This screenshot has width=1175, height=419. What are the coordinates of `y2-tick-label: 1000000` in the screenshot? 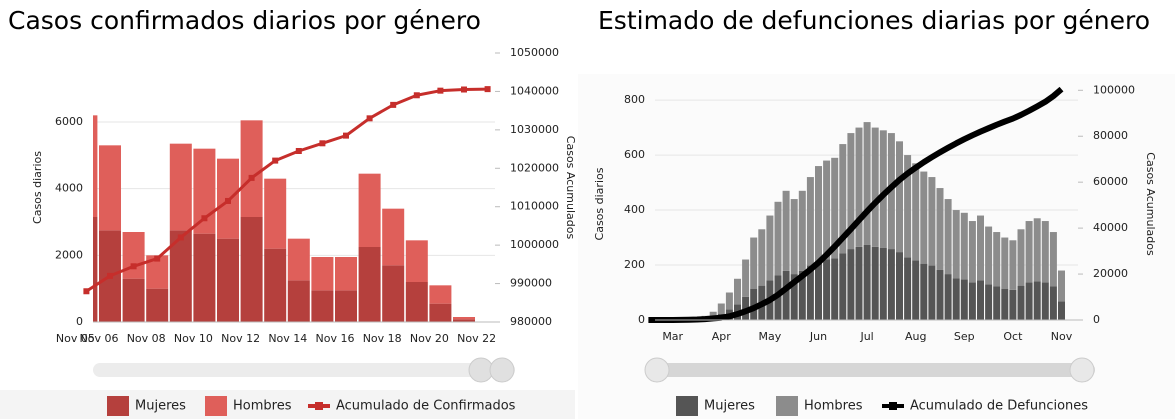 It's located at (534, 244).